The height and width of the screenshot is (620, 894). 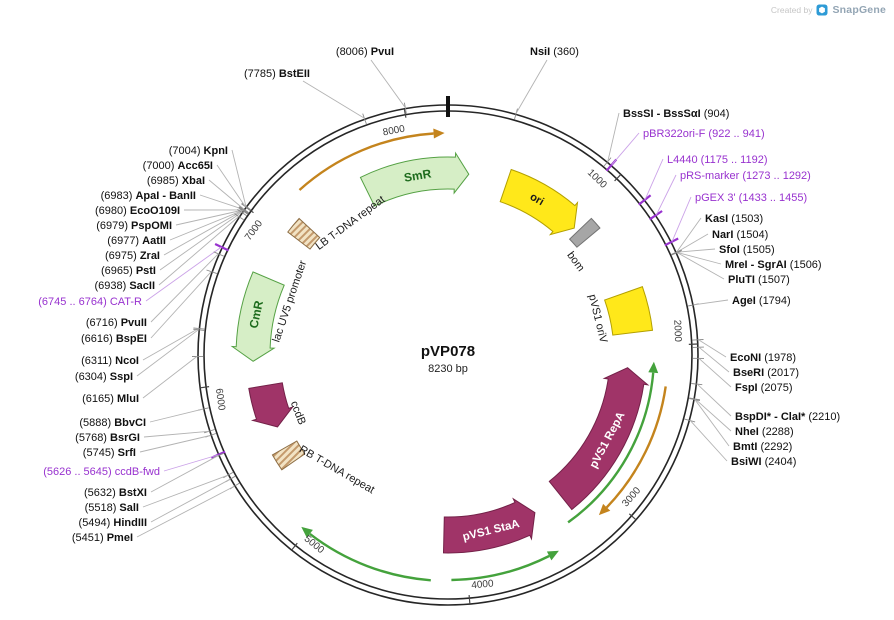 I want to click on callout-pmeI: (5451) PmeI, so click(x=102, y=538).